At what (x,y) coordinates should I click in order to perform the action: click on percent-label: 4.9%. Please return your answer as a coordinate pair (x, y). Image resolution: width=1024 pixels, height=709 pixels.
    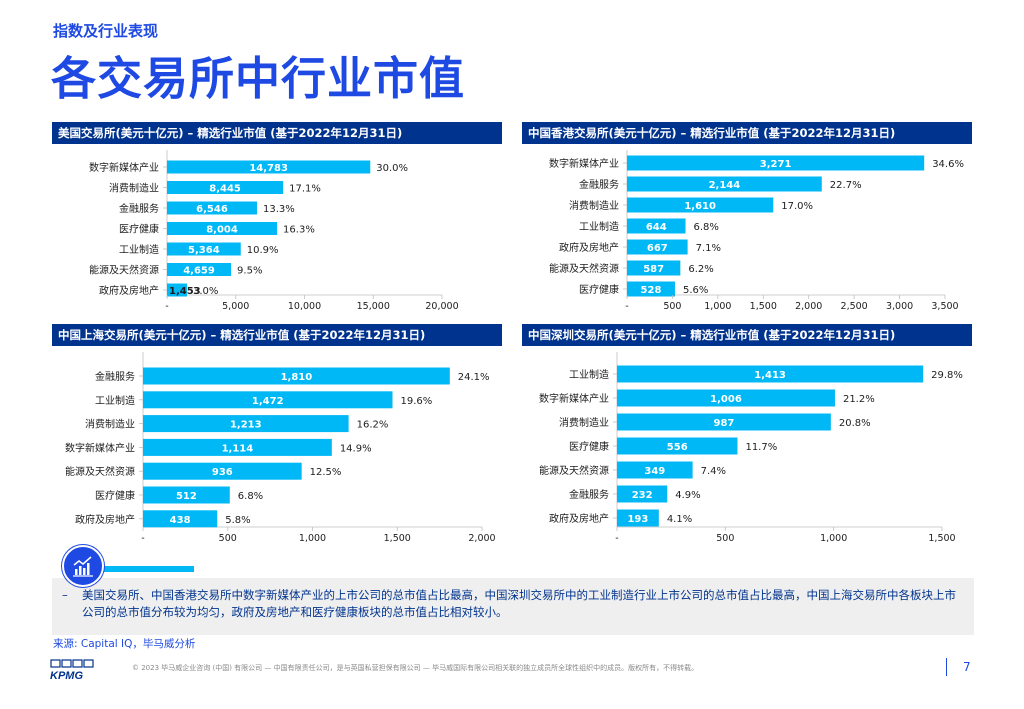
    Looking at the image, I should click on (687, 495).